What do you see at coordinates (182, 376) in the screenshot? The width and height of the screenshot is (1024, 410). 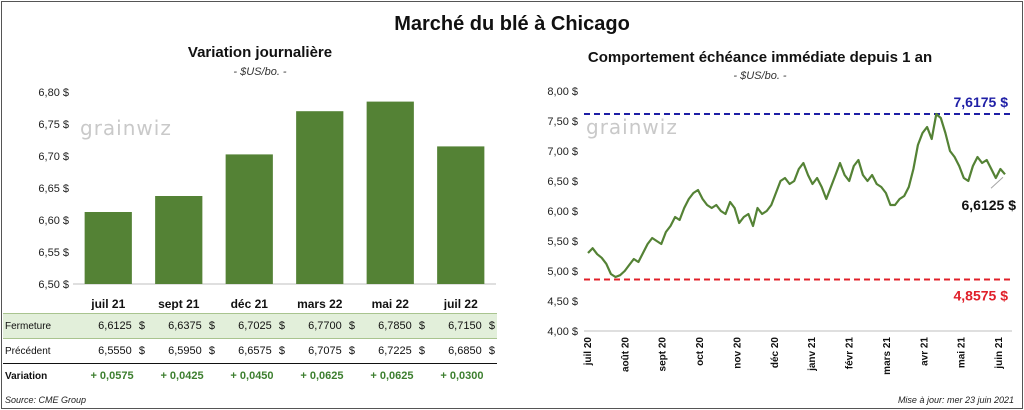 I see `variation-cell: + 0,0425` at bounding box center [182, 376].